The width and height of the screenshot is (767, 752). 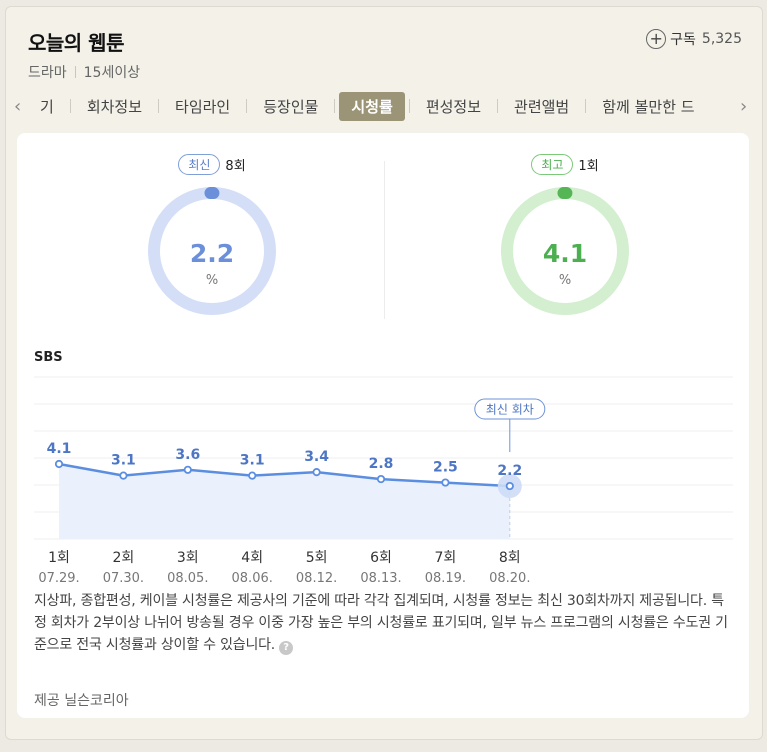 What do you see at coordinates (317, 558) in the screenshot?
I see `episode-tick-label: 5회` at bounding box center [317, 558].